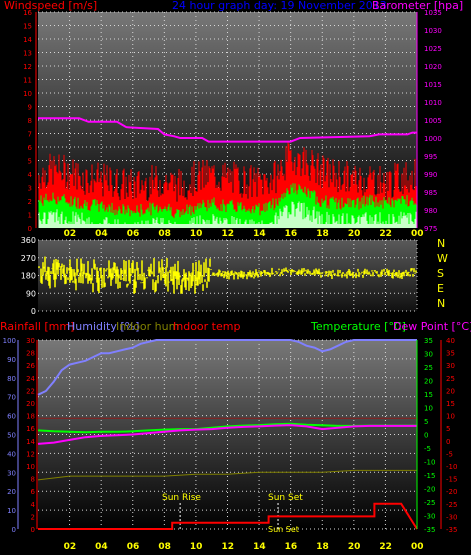 This screenshot has width=471, height=555. Describe the element at coordinates (27, 27) in the screenshot. I see `wind-y-tick: 15` at that location.